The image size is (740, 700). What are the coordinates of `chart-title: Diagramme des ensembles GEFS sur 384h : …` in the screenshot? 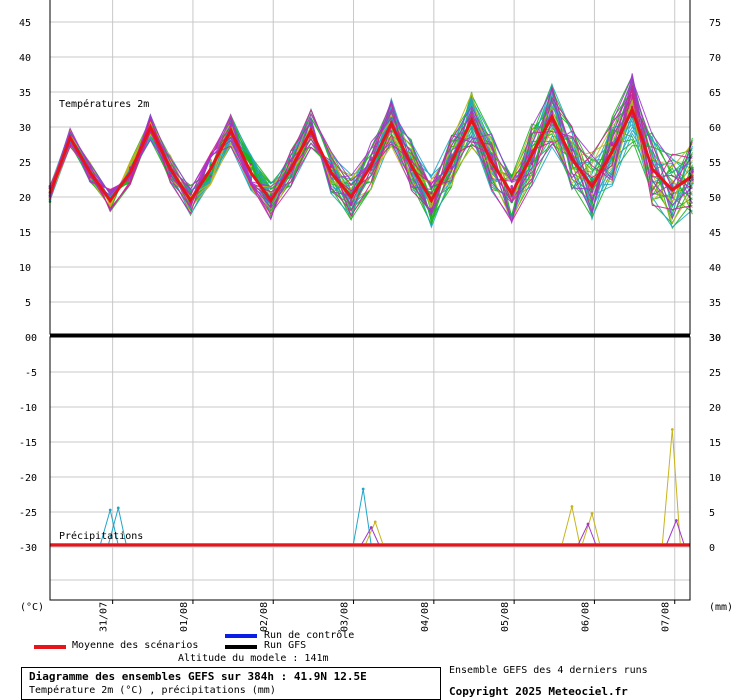 It's located at (198, 676).